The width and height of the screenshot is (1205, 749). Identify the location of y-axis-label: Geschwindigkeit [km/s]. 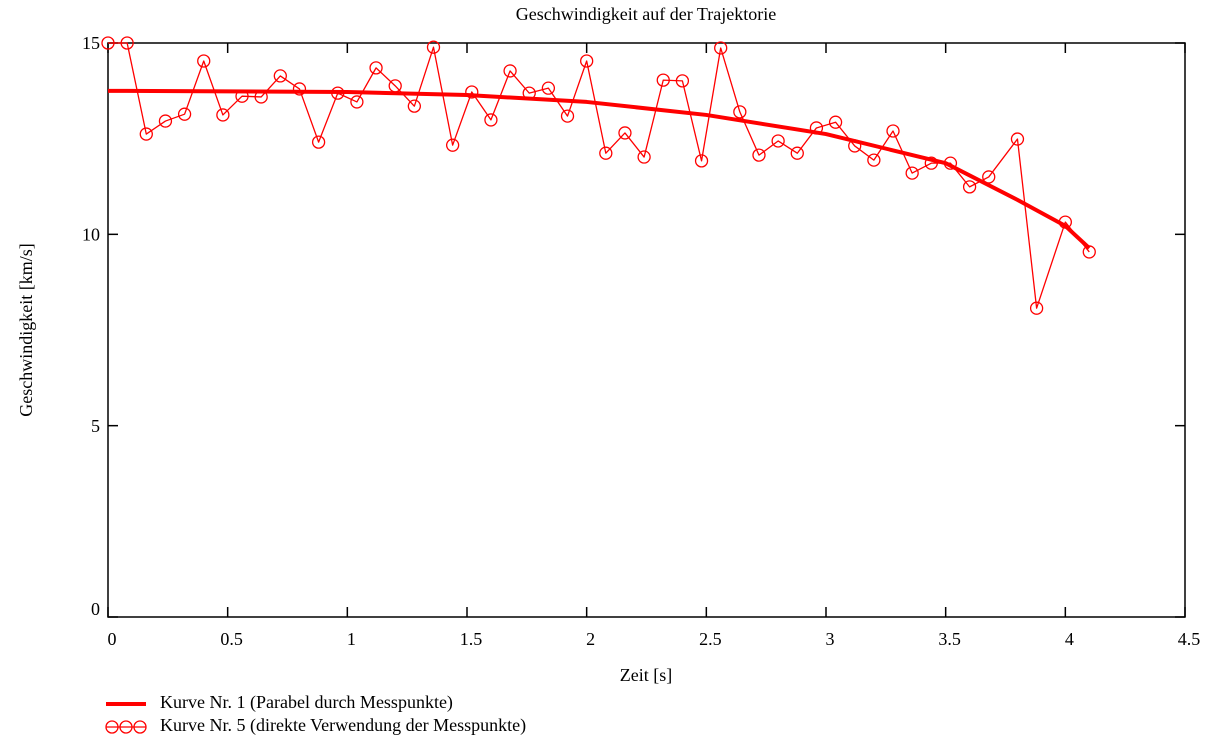
(26, 329).